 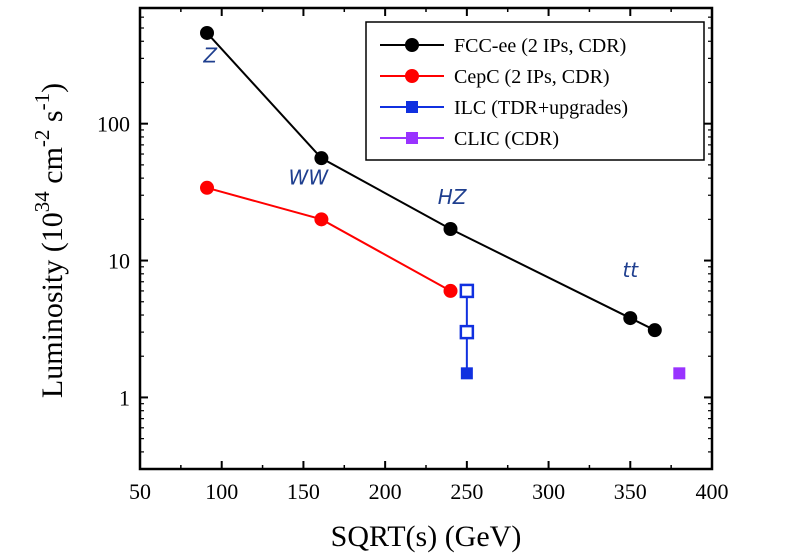 I want to click on legend-label: ILC (TDR+upgrades), so click(x=541, y=108).